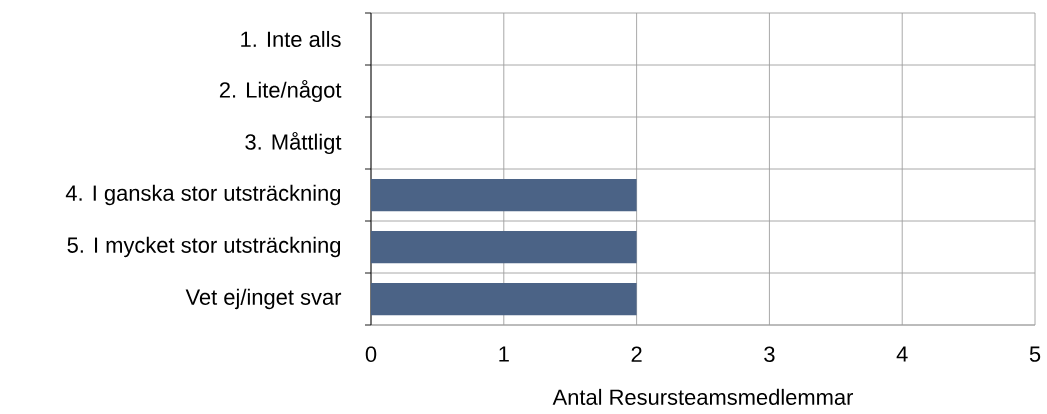  Describe the element at coordinates (204, 247) in the screenshot. I see `y-tick-label: 5. I mycket stor utsträckning` at that location.